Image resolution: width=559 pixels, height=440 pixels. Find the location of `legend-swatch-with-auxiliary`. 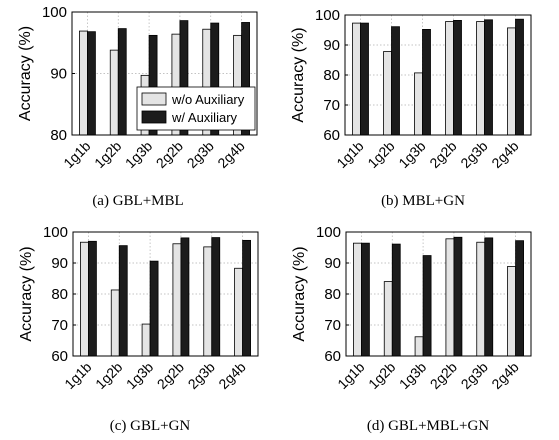

legend-swatch-with-auxiliary is located at coordinates (154, 117).